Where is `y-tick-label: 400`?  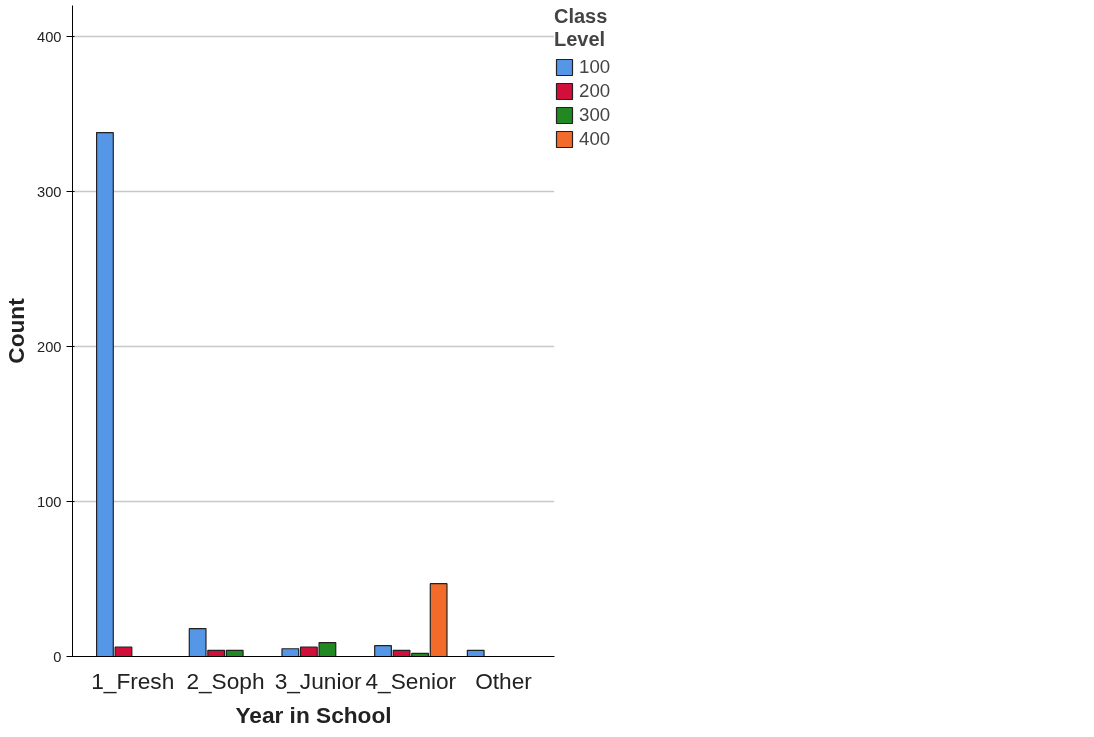
y-tick-label: 400 is located at coordinates (49, 36).